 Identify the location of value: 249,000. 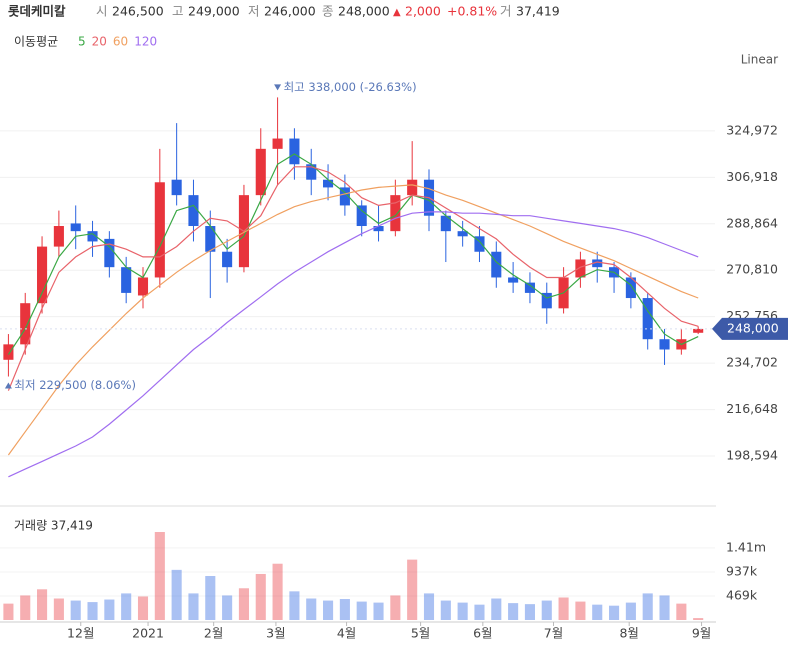
(214, 11).